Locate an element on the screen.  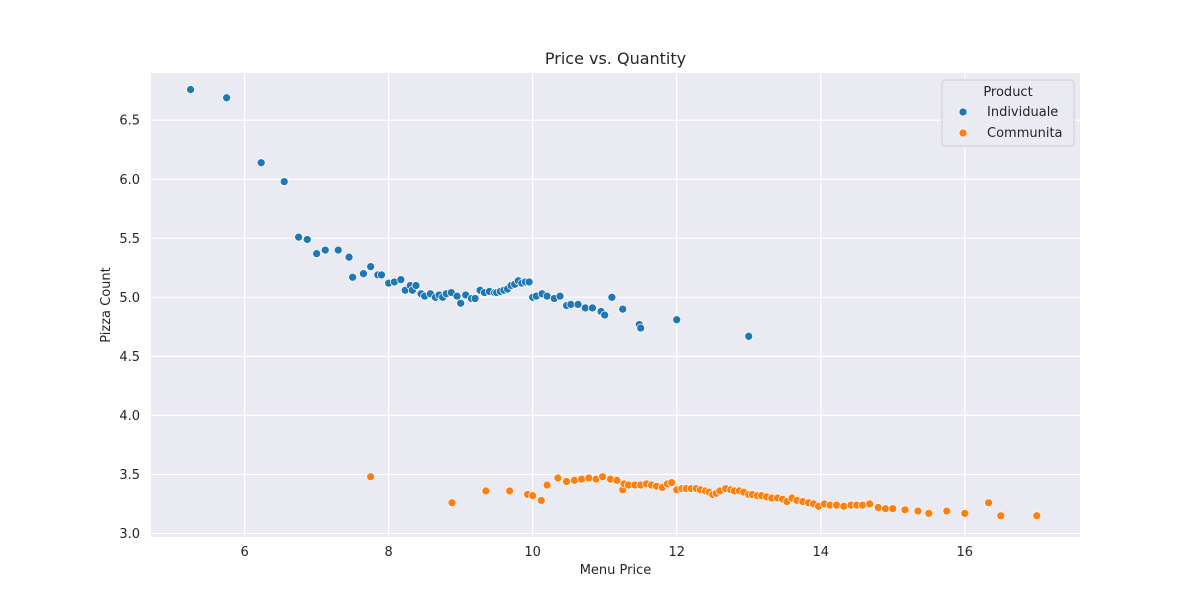
legend-marker-individuale is located at coordinates (963, 112).